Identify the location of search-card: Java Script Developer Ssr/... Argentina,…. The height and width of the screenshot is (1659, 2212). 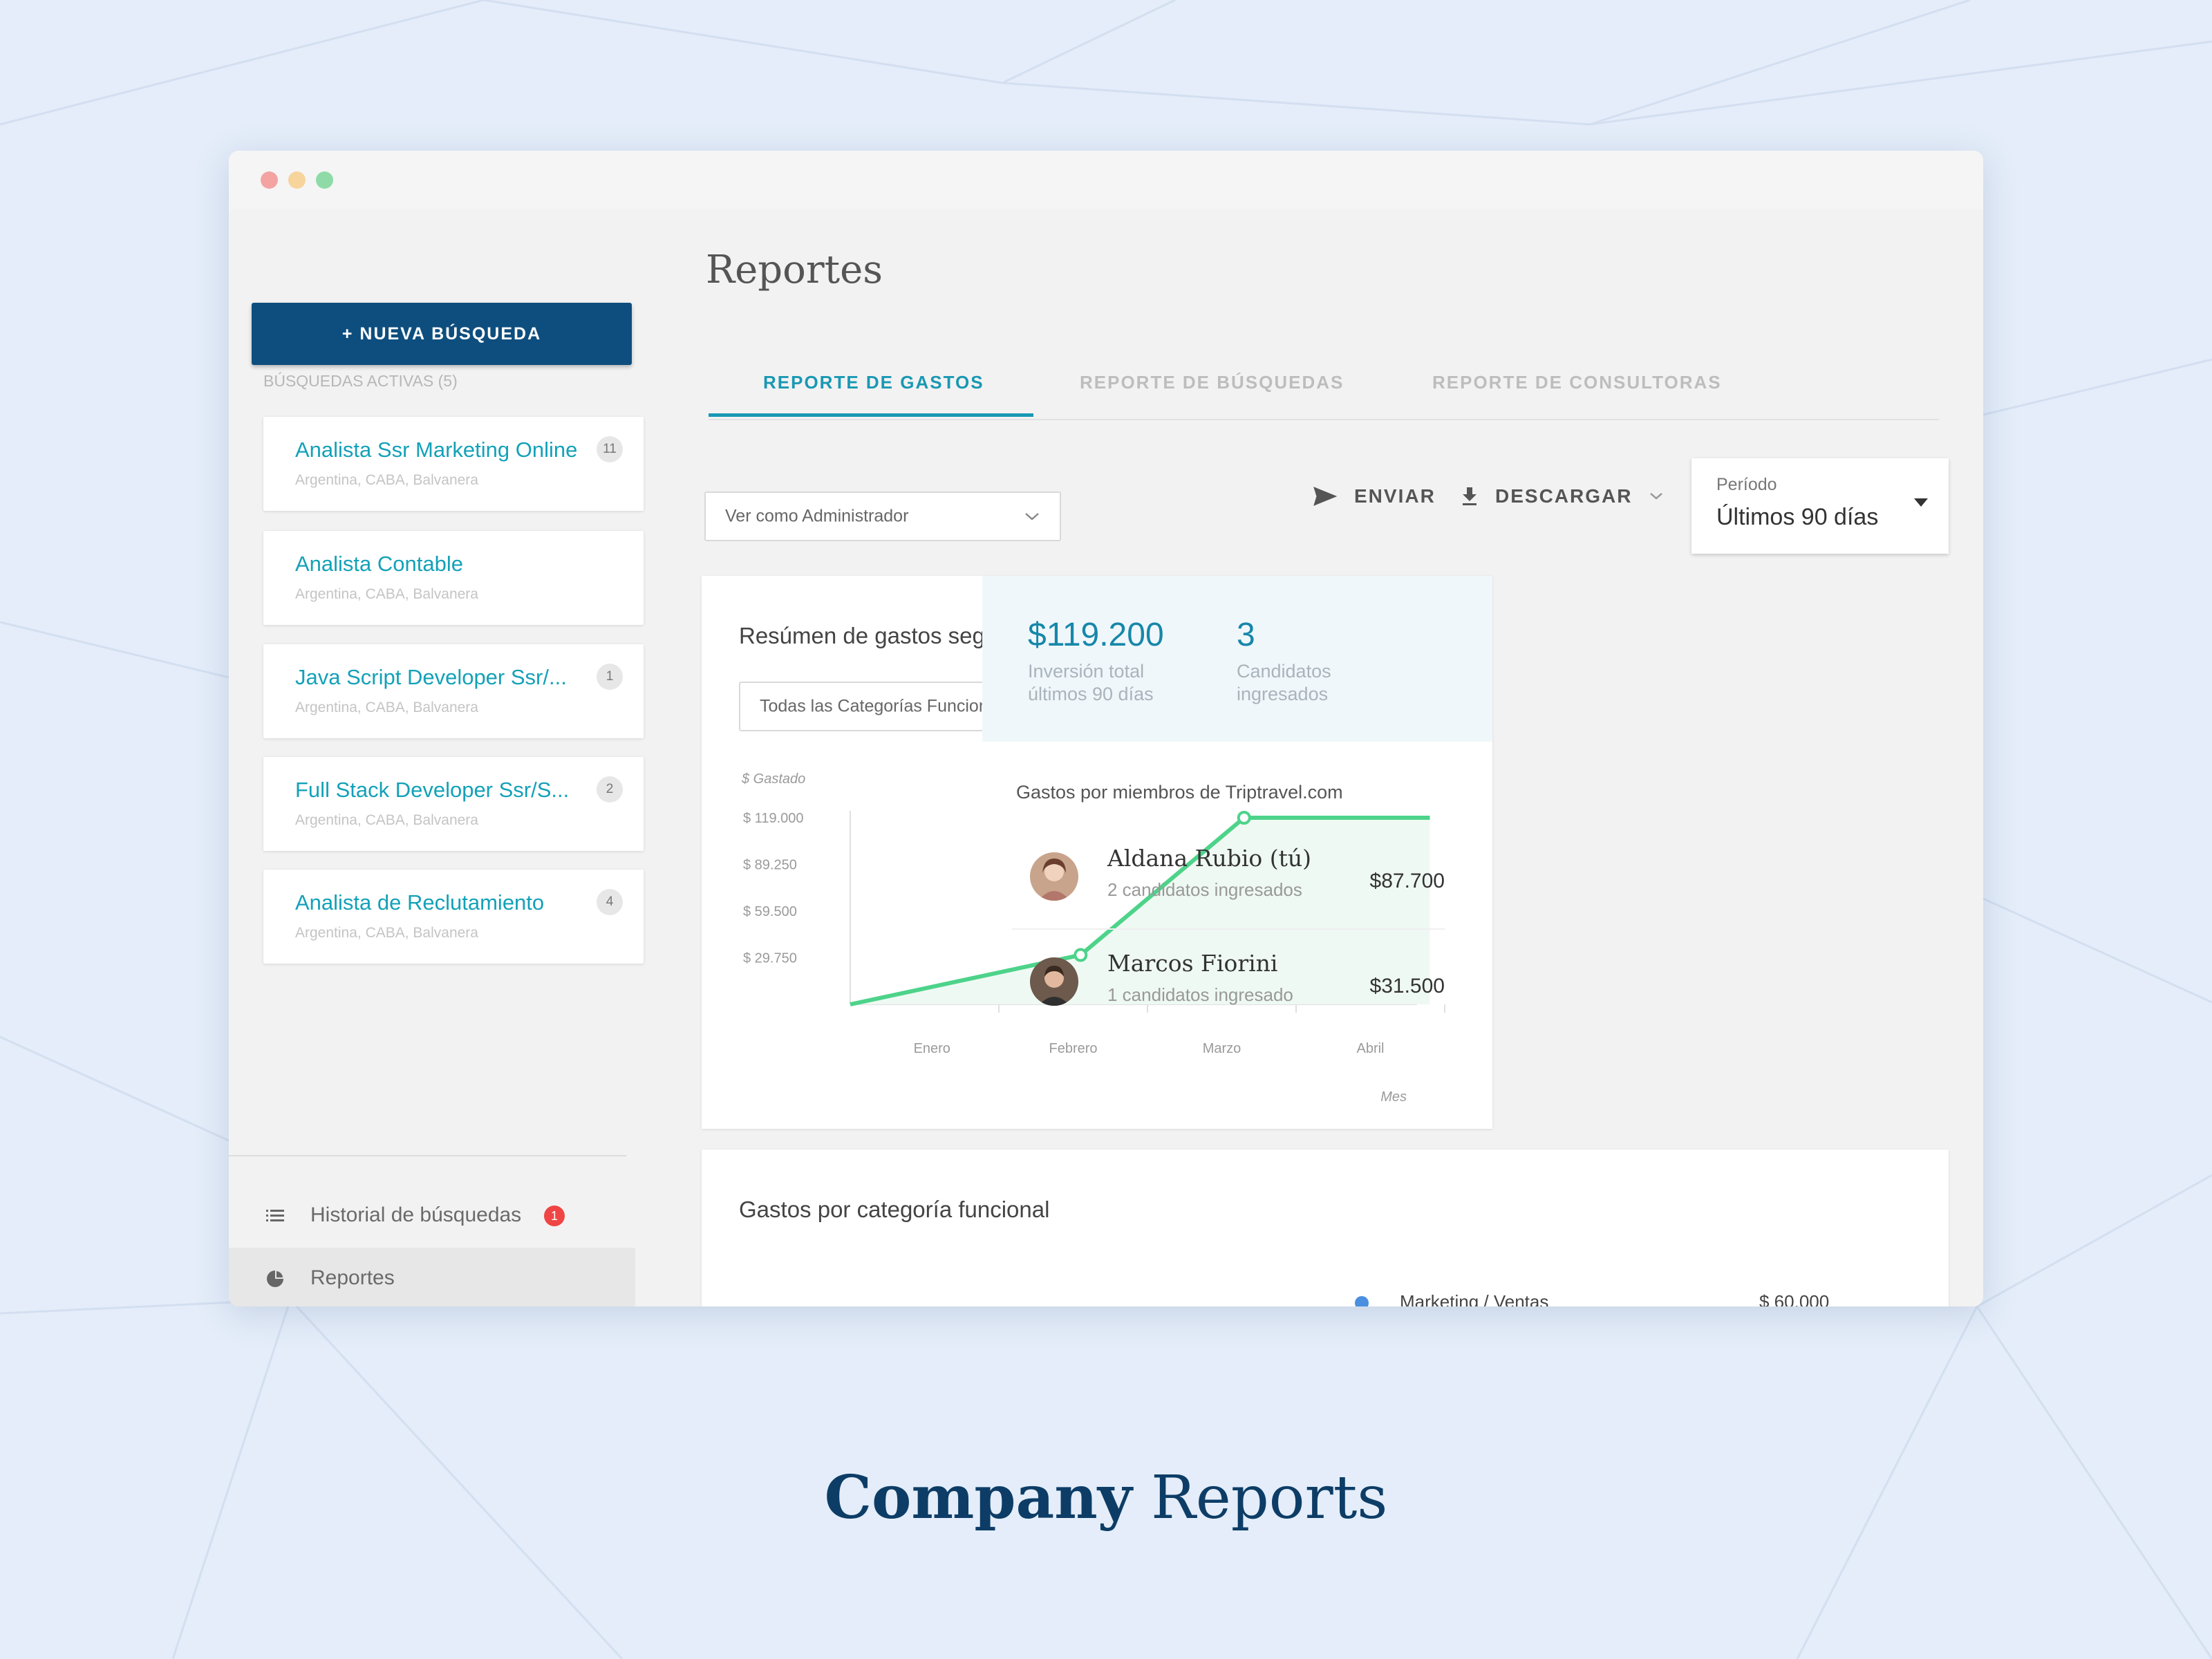
(453, 691).